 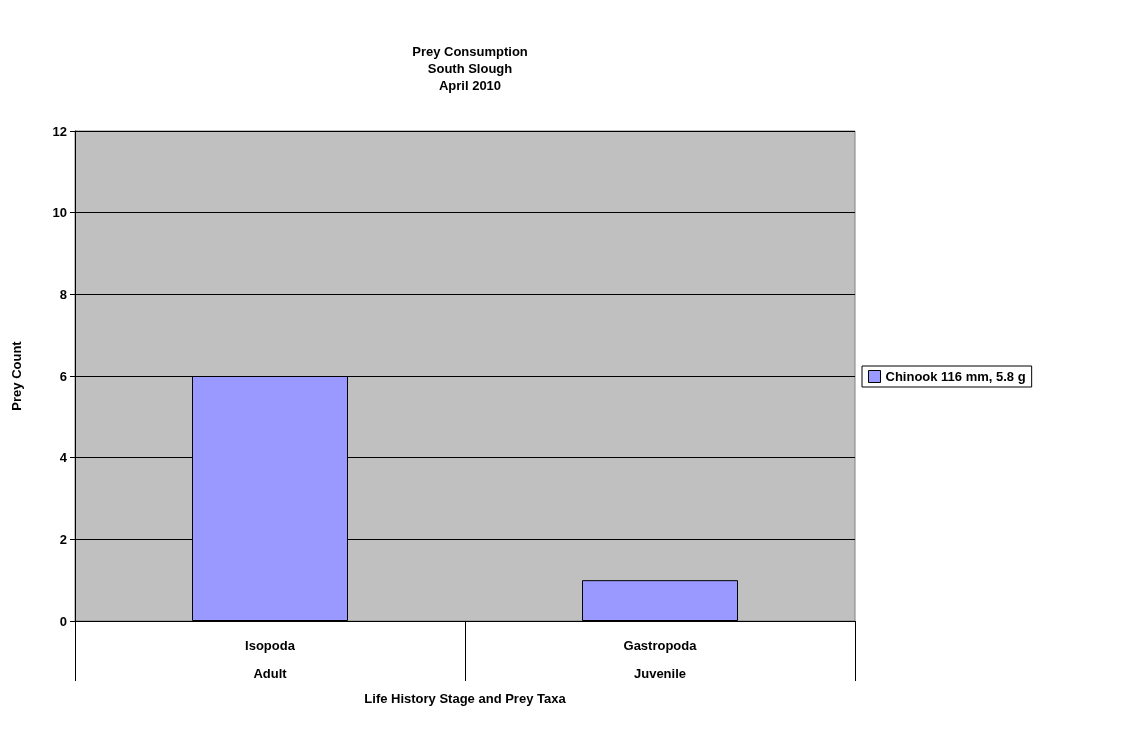 What do you see at coordinates (63, 621) in the screenshot?
I see `y-tick-label: 0` at bounding box center [63, 621].